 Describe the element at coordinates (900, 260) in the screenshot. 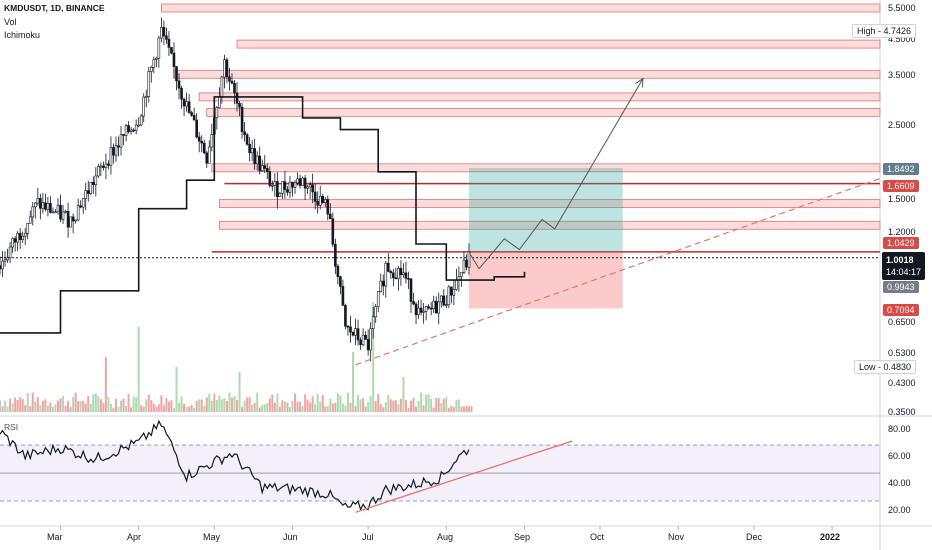

I see `last-price-value: 1.0018` at that location.